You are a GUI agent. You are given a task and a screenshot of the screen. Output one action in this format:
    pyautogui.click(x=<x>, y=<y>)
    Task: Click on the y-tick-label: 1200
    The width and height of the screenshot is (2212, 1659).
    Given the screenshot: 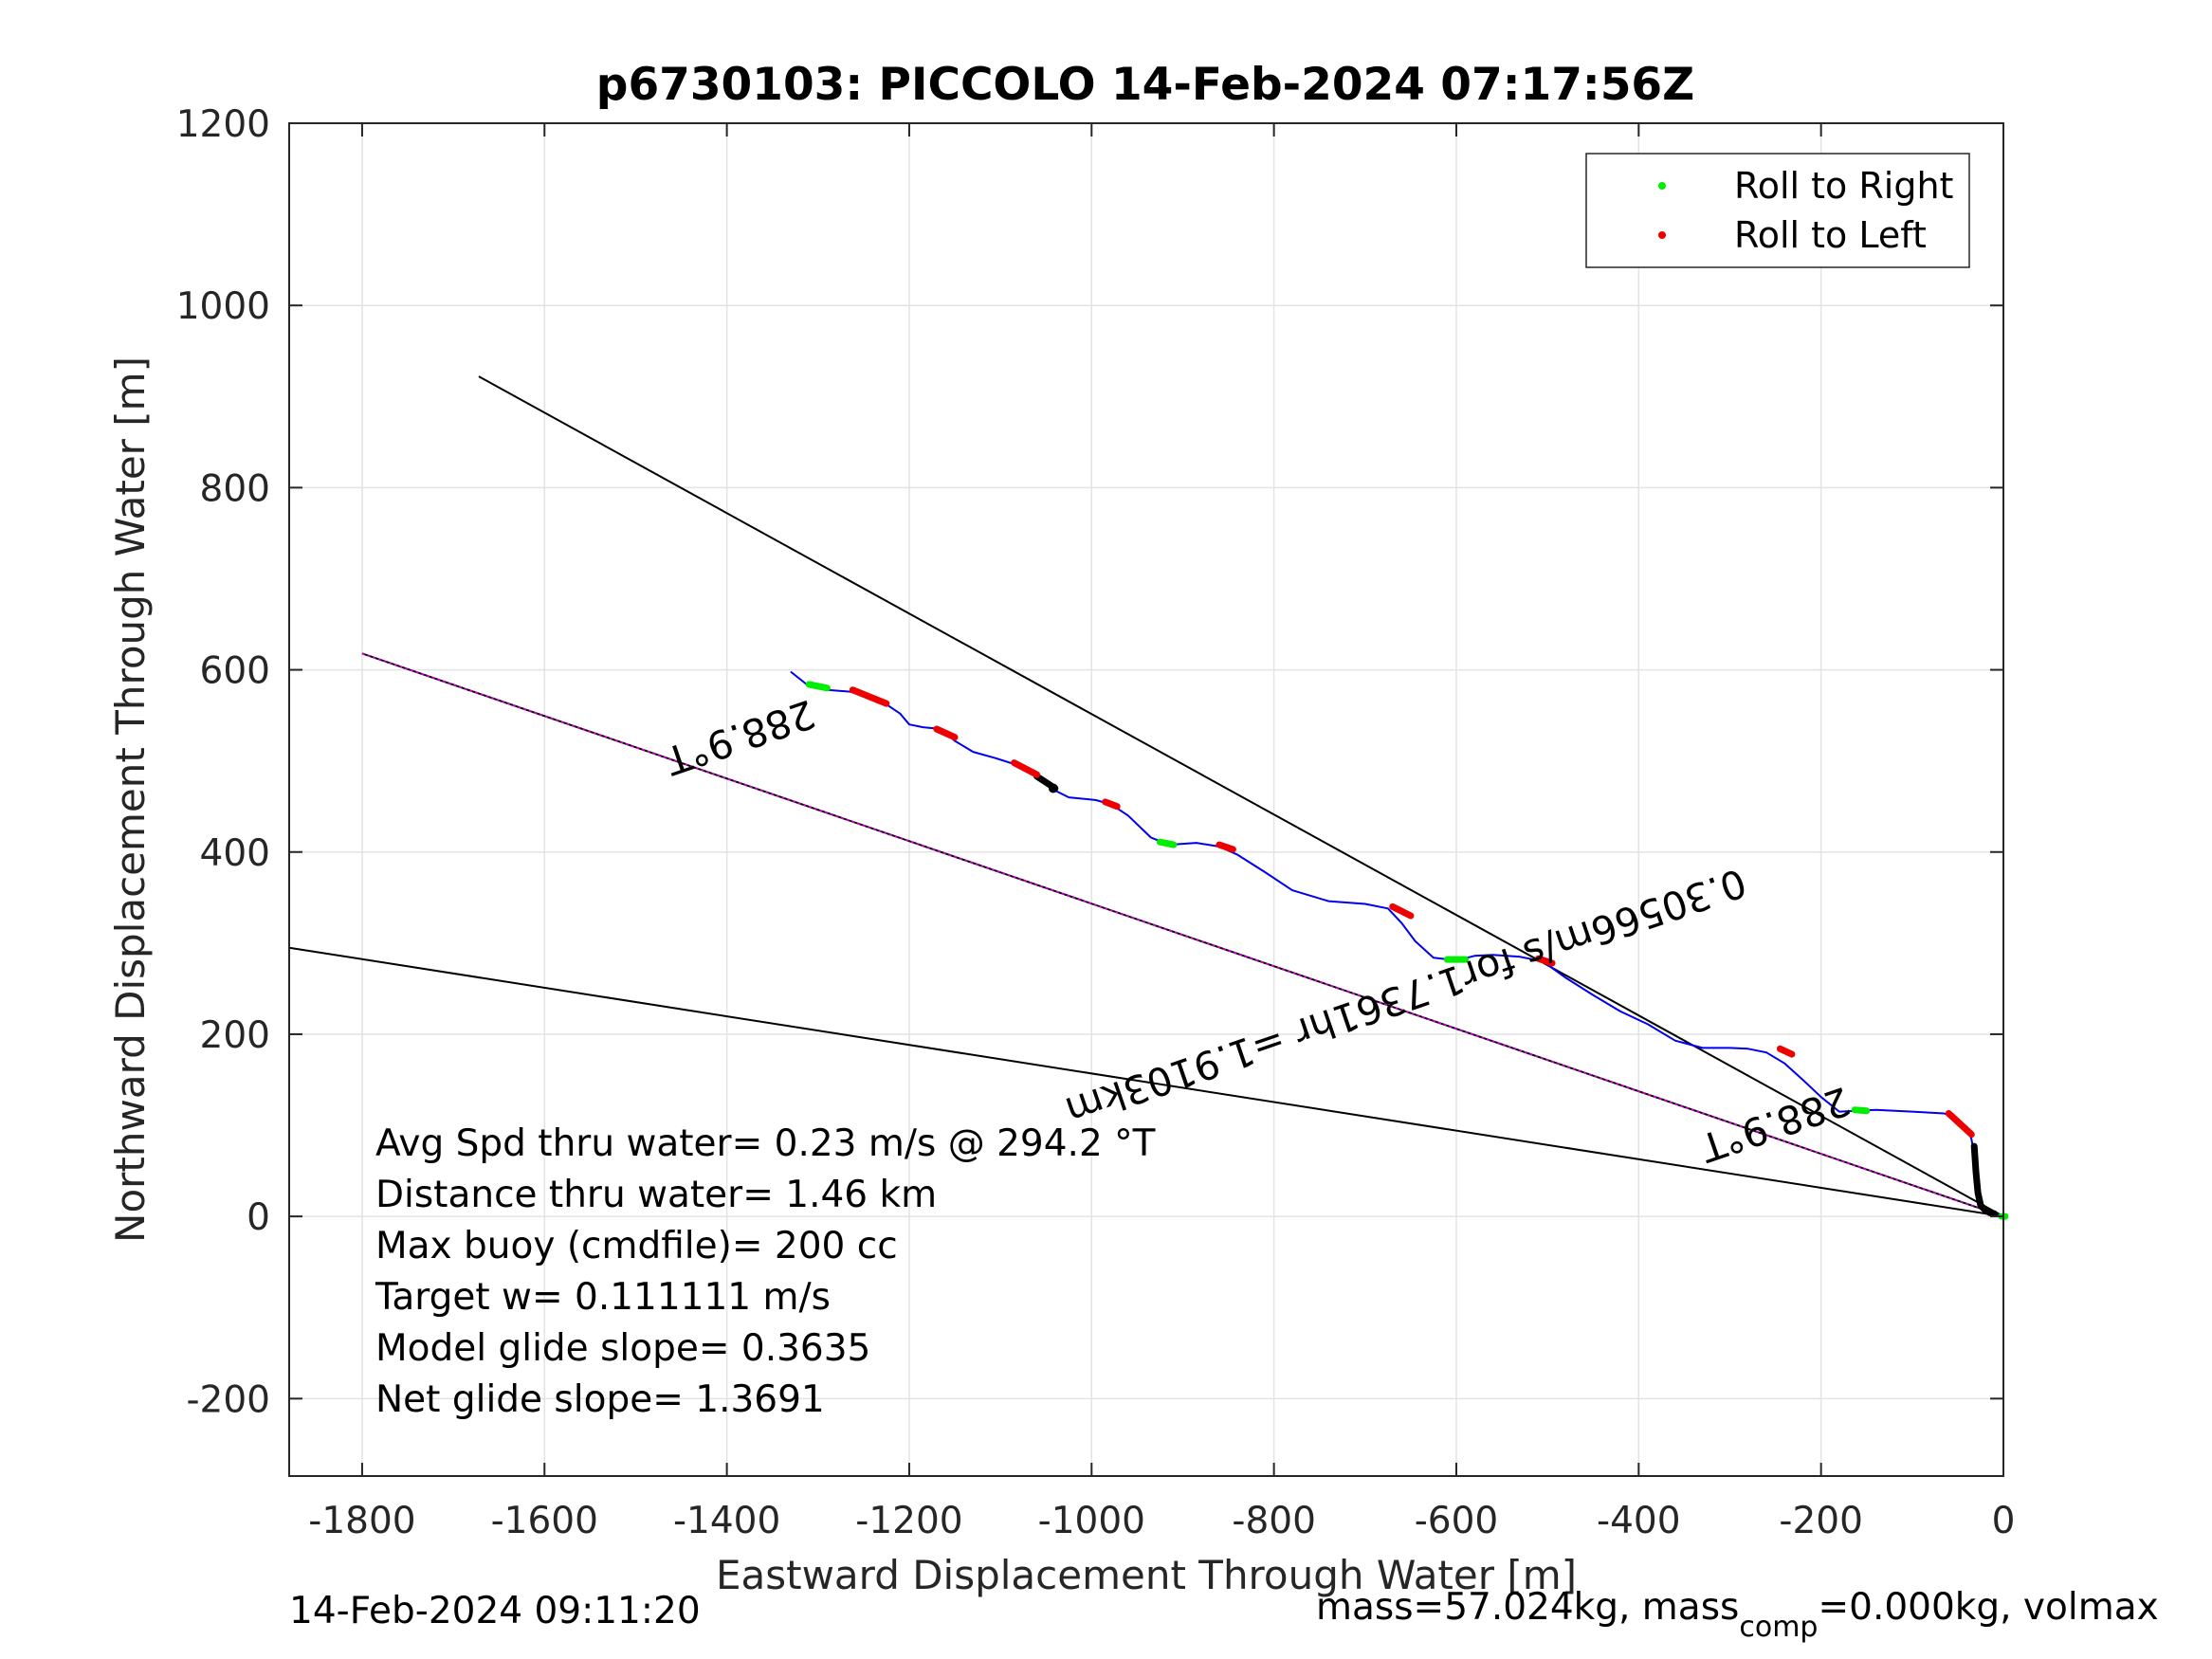 What is the action you would take?
    pyautogui.click(x=223, y=124)
    